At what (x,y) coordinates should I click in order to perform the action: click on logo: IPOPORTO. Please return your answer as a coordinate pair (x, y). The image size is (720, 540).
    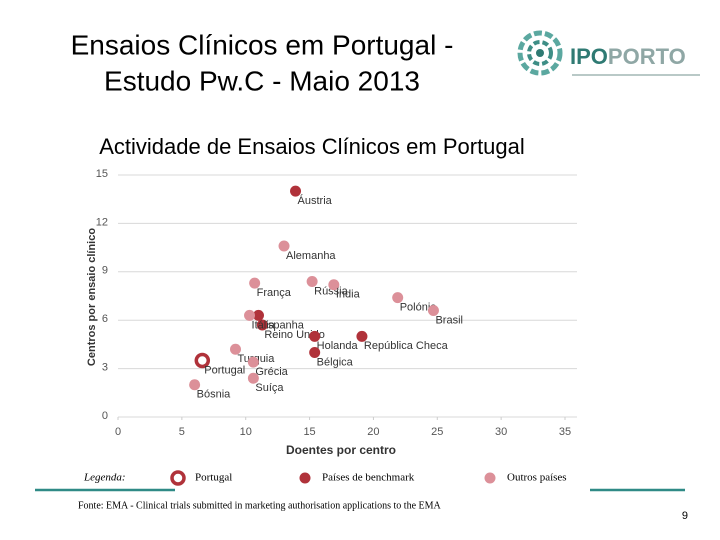
    Looking at the image, I should click on (608, 53).